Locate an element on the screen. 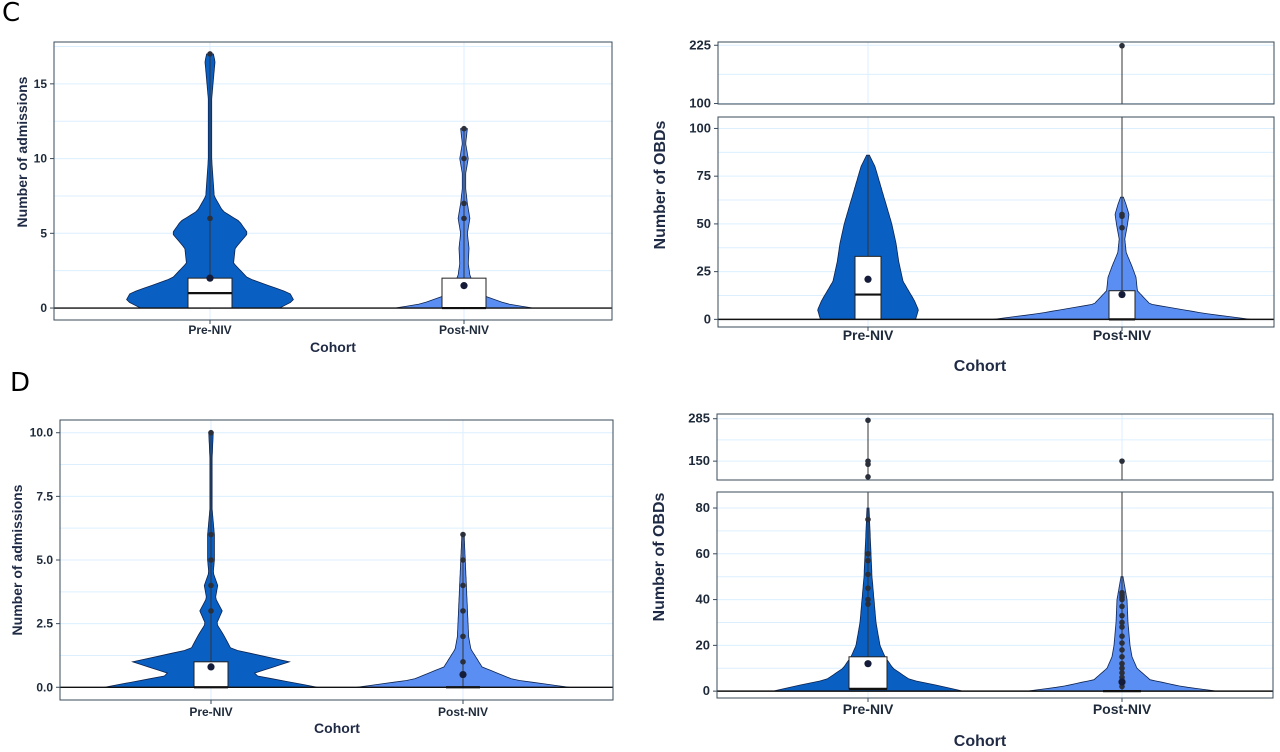 The height and width of the screenshot is (752, 1280). y-tick-label: 0.0 is located at coordinates (44, 687).